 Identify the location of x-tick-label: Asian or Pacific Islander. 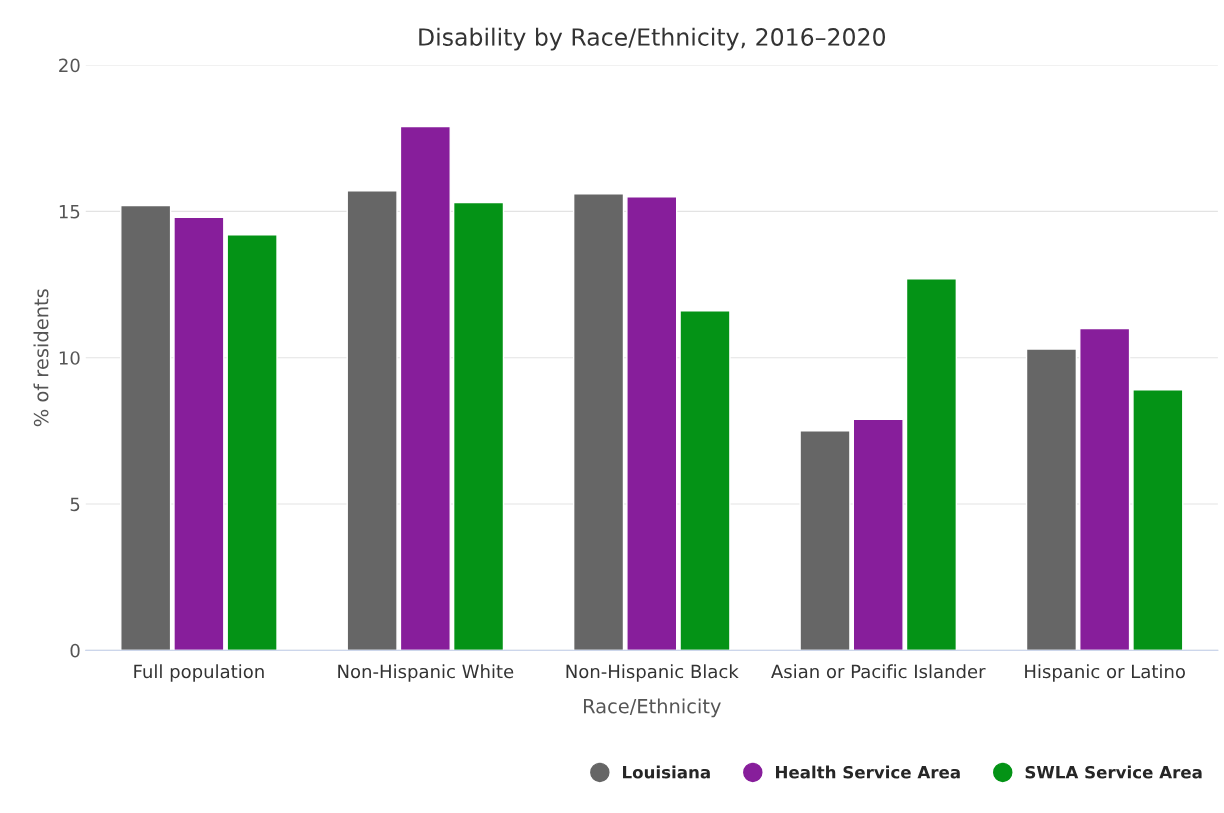
(878, 671).